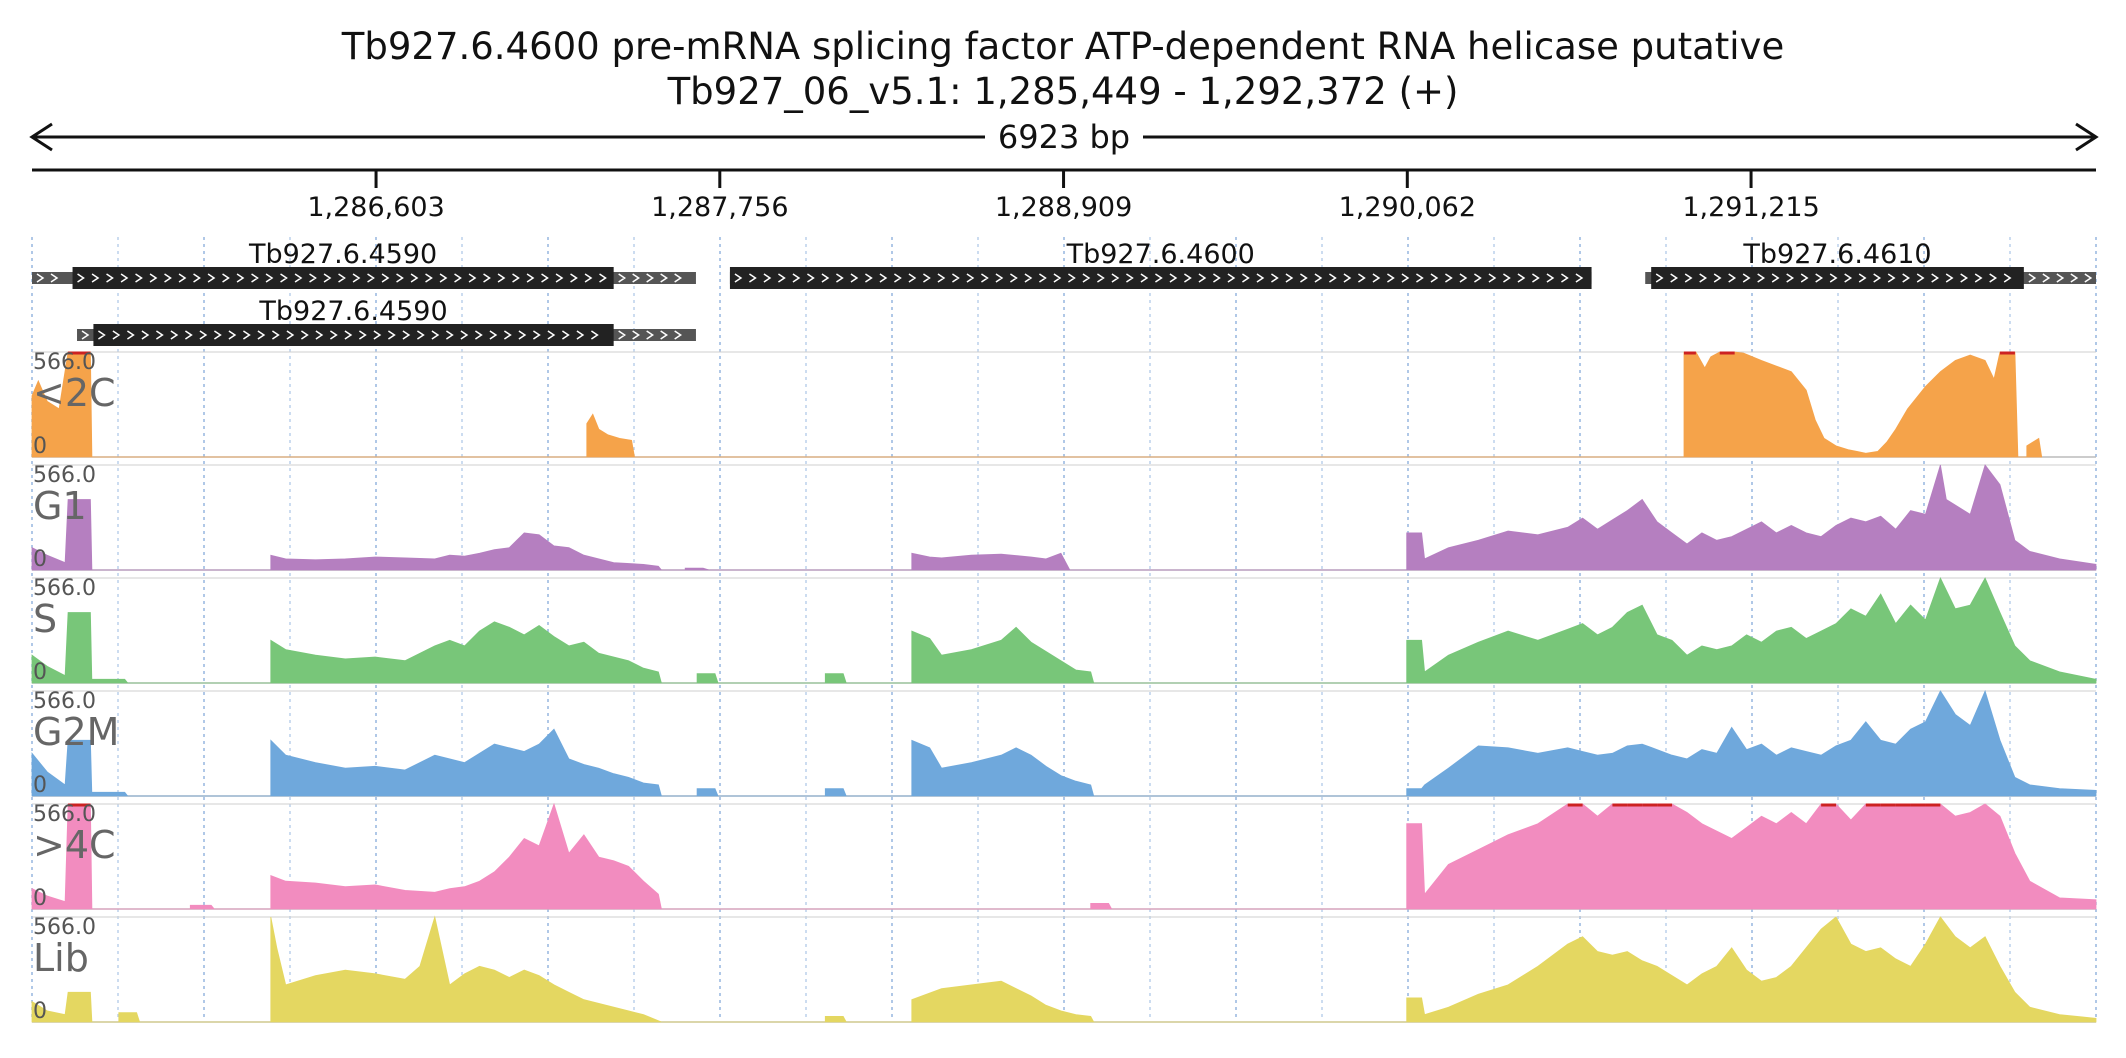  What do you see at coordinates (719, 207) in the screenshot?
I see `ruler-tick-label: 1,287,756` at bounding box center [719, 207].